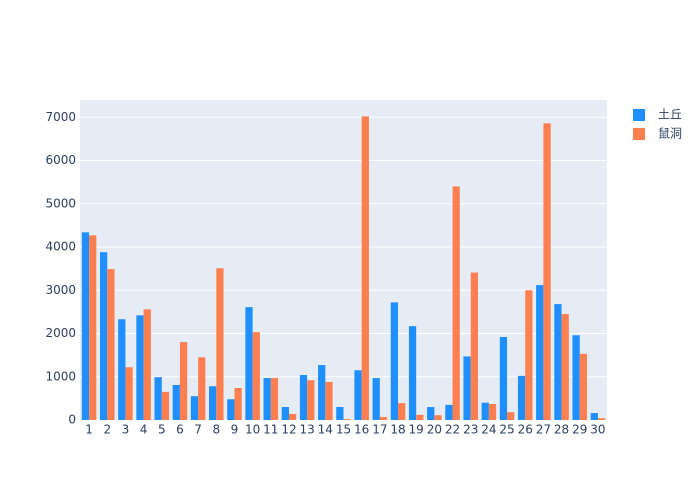 This screenshot has width=700, height=504. What do you see at coordinates (416, 430) in the screenshot?
I see `x-tick-label: 19` at bounding box center [416, 430].